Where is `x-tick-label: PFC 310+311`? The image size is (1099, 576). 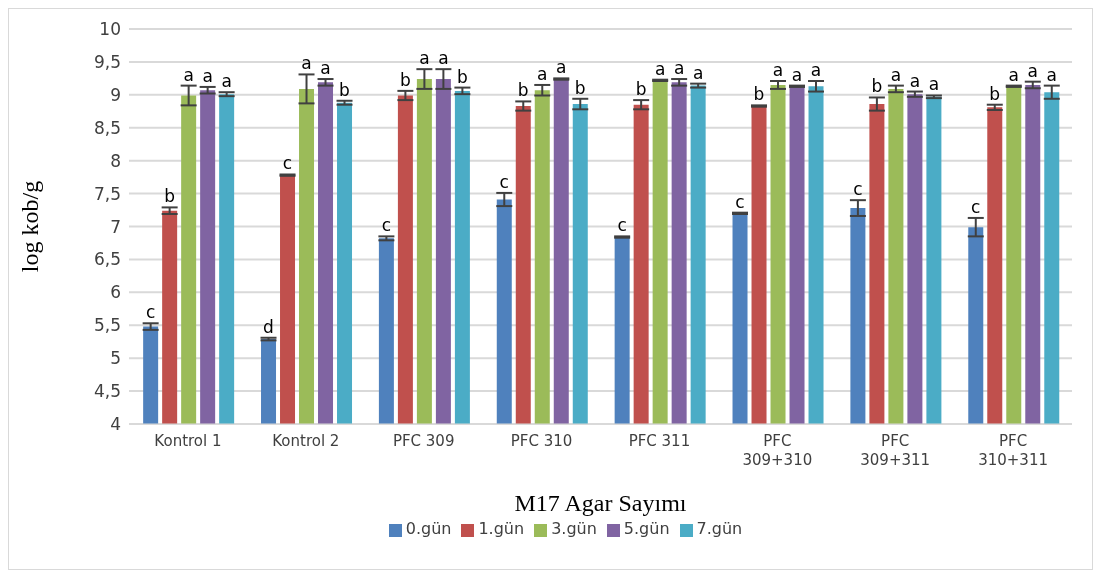 x-tick-label: PFC 310+311 is located at coordinates (1013, 450).